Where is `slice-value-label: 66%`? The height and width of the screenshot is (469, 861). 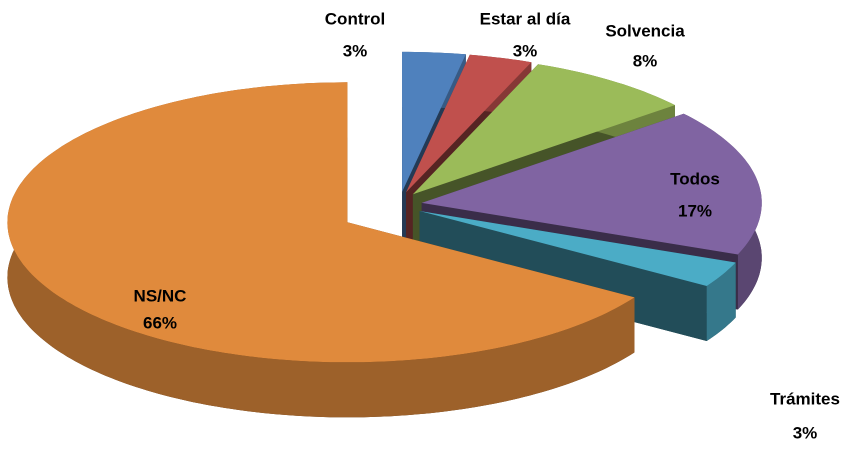 slice-value-label: 66% is located at coordinates (160, 322).